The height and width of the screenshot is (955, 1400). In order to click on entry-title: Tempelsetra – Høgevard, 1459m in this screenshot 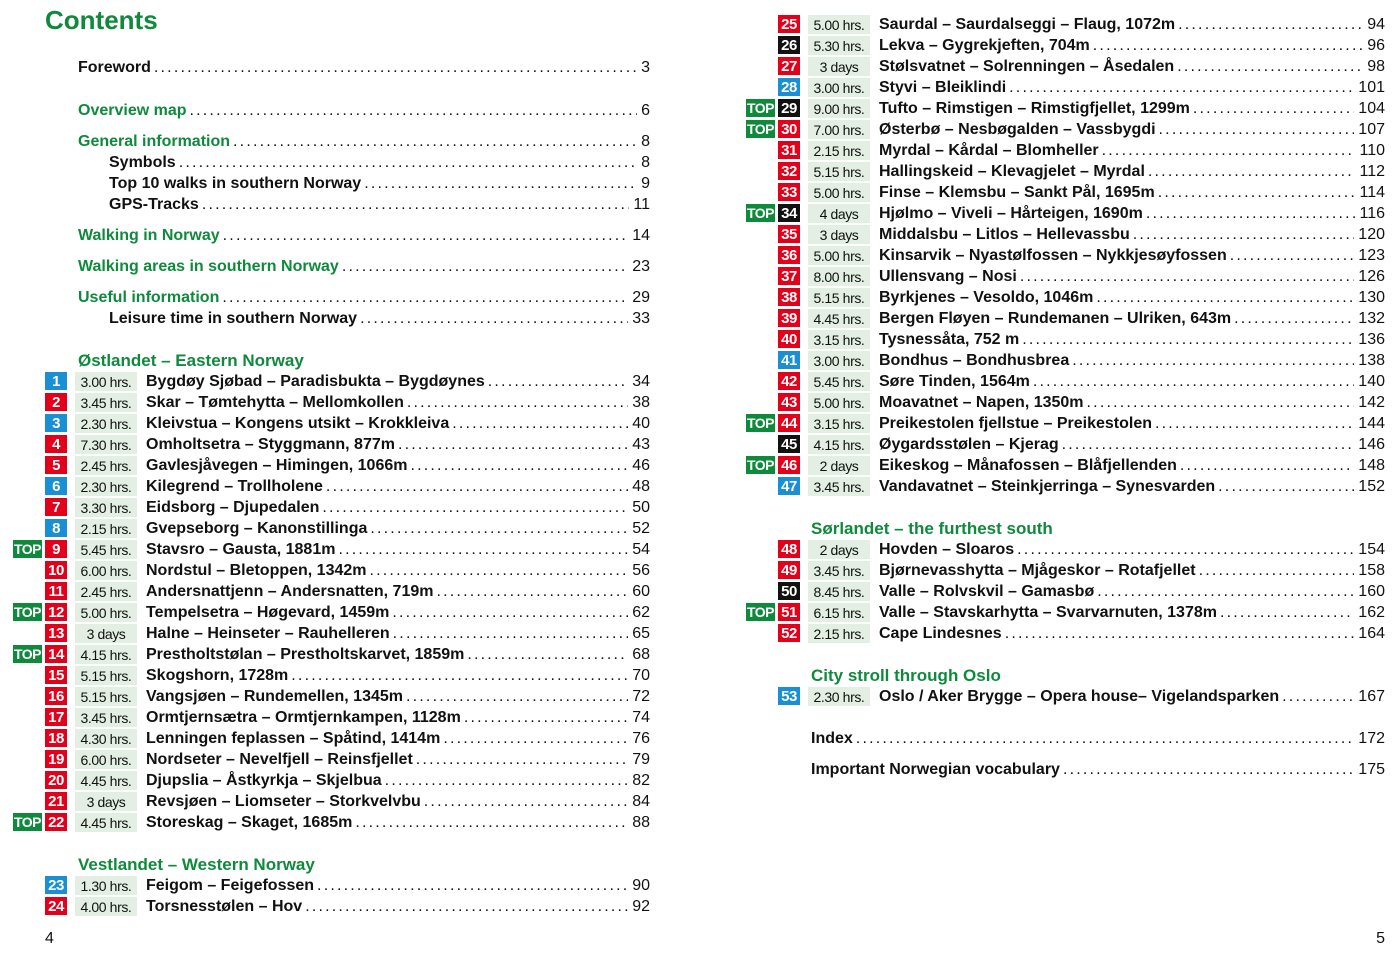, I will do `click(268, 612)`.